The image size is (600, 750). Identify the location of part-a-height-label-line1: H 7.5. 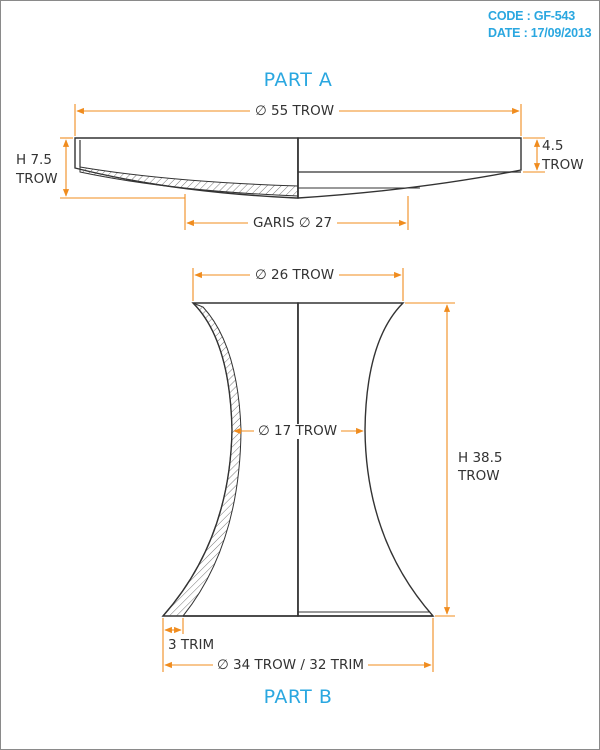
(34, 160).